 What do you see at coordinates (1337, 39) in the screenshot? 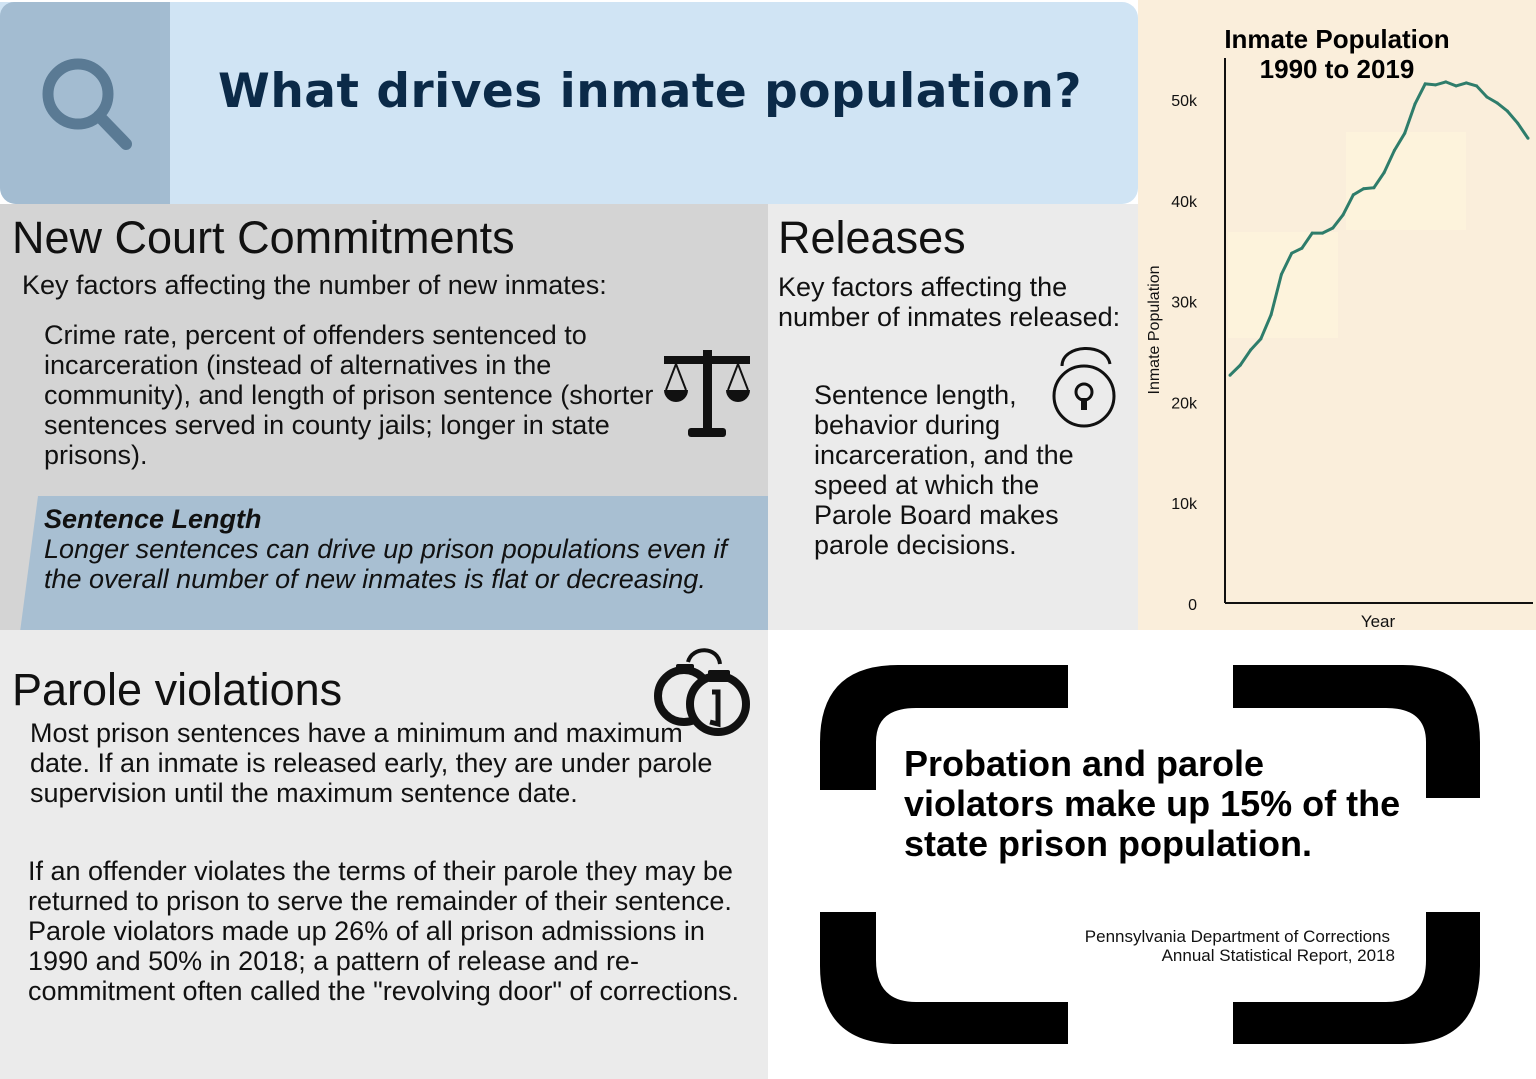
I see `chart-title: Inmate Population` at bounding box center [1337, 39].